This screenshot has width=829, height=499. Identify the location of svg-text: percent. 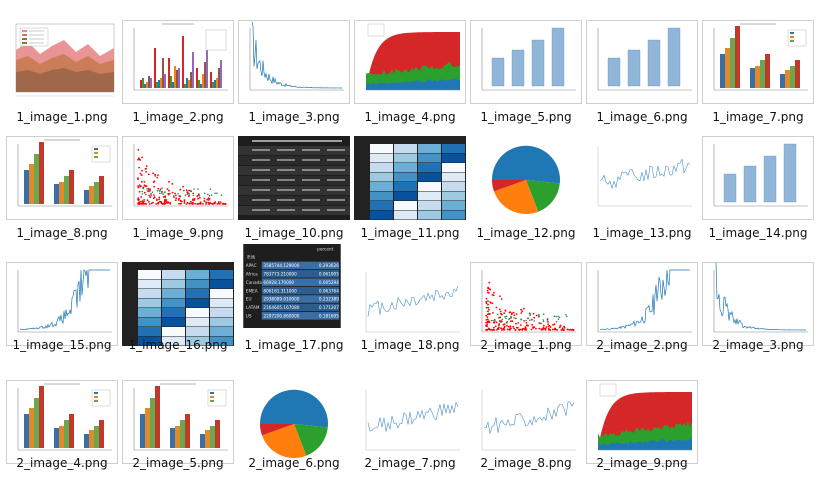
(325, 249).